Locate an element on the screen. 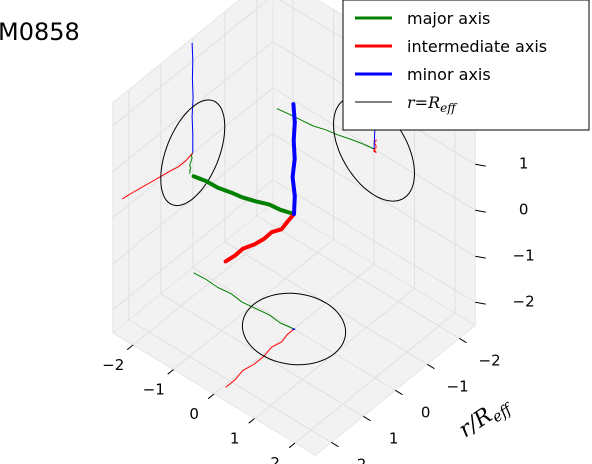  legend-label: r=Reff is located at coordinates (432, 104).